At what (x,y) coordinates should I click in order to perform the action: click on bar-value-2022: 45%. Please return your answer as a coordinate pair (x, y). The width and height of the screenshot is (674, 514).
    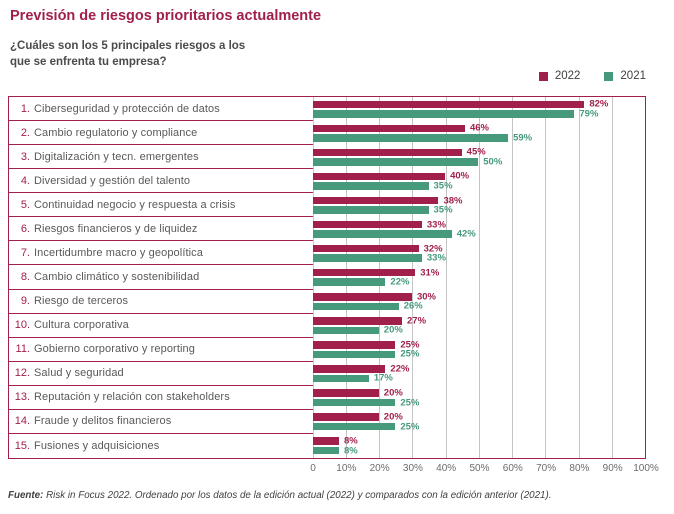
    Looking at the image, I should click on (476, 152).